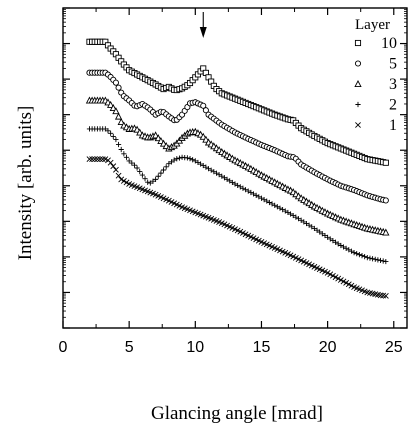  Describe the element at coordinates (129, 347) in the screenshot. I see `x-tick-label: 5` at that location.